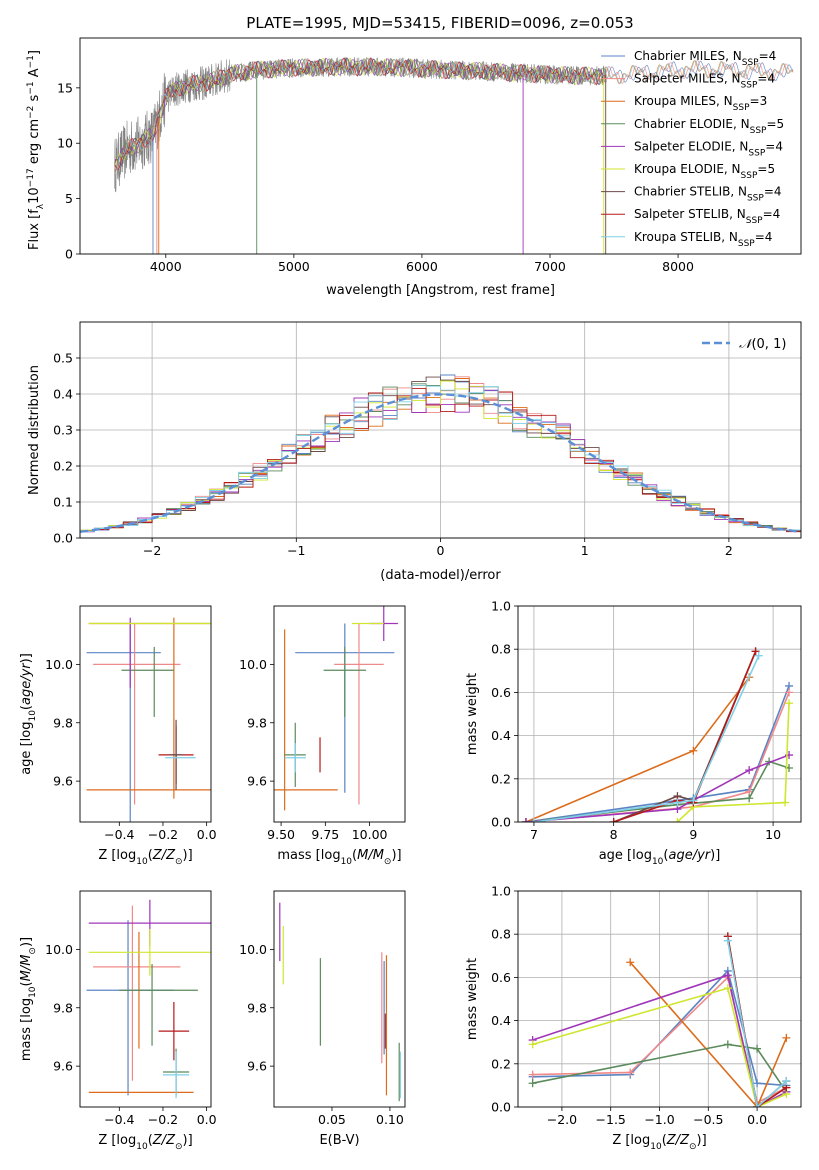  I want to click on x-tick-label: 5000, so click(294, 266).